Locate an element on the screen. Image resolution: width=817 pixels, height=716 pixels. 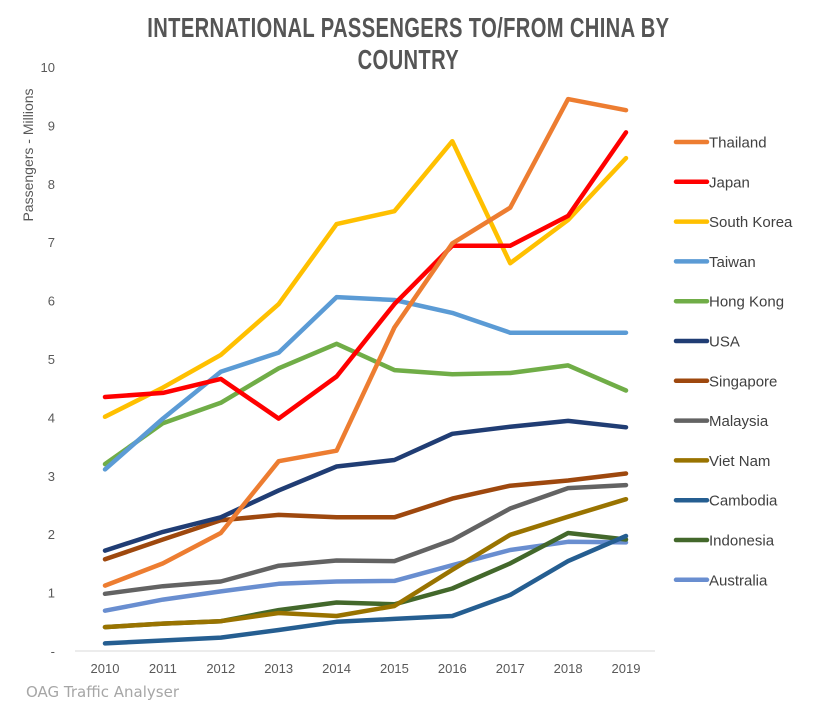
y-axis-title: Passengers - Millions is located at coordinates (28, 154).